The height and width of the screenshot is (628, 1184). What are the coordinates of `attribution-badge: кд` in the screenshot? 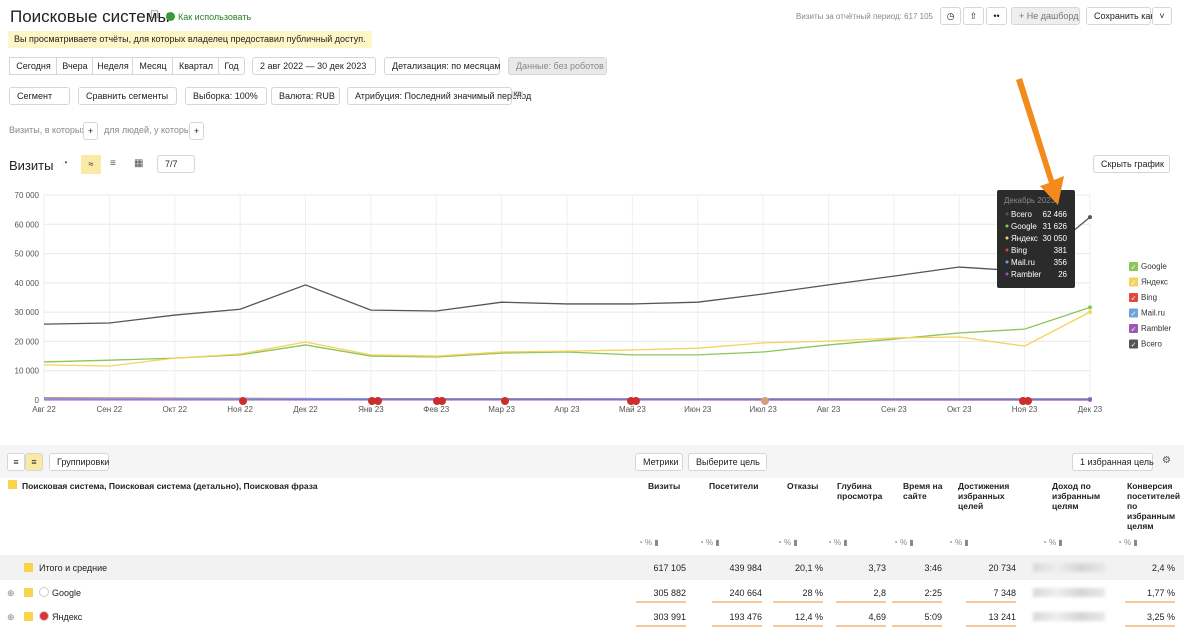 It's located at (518, 94).